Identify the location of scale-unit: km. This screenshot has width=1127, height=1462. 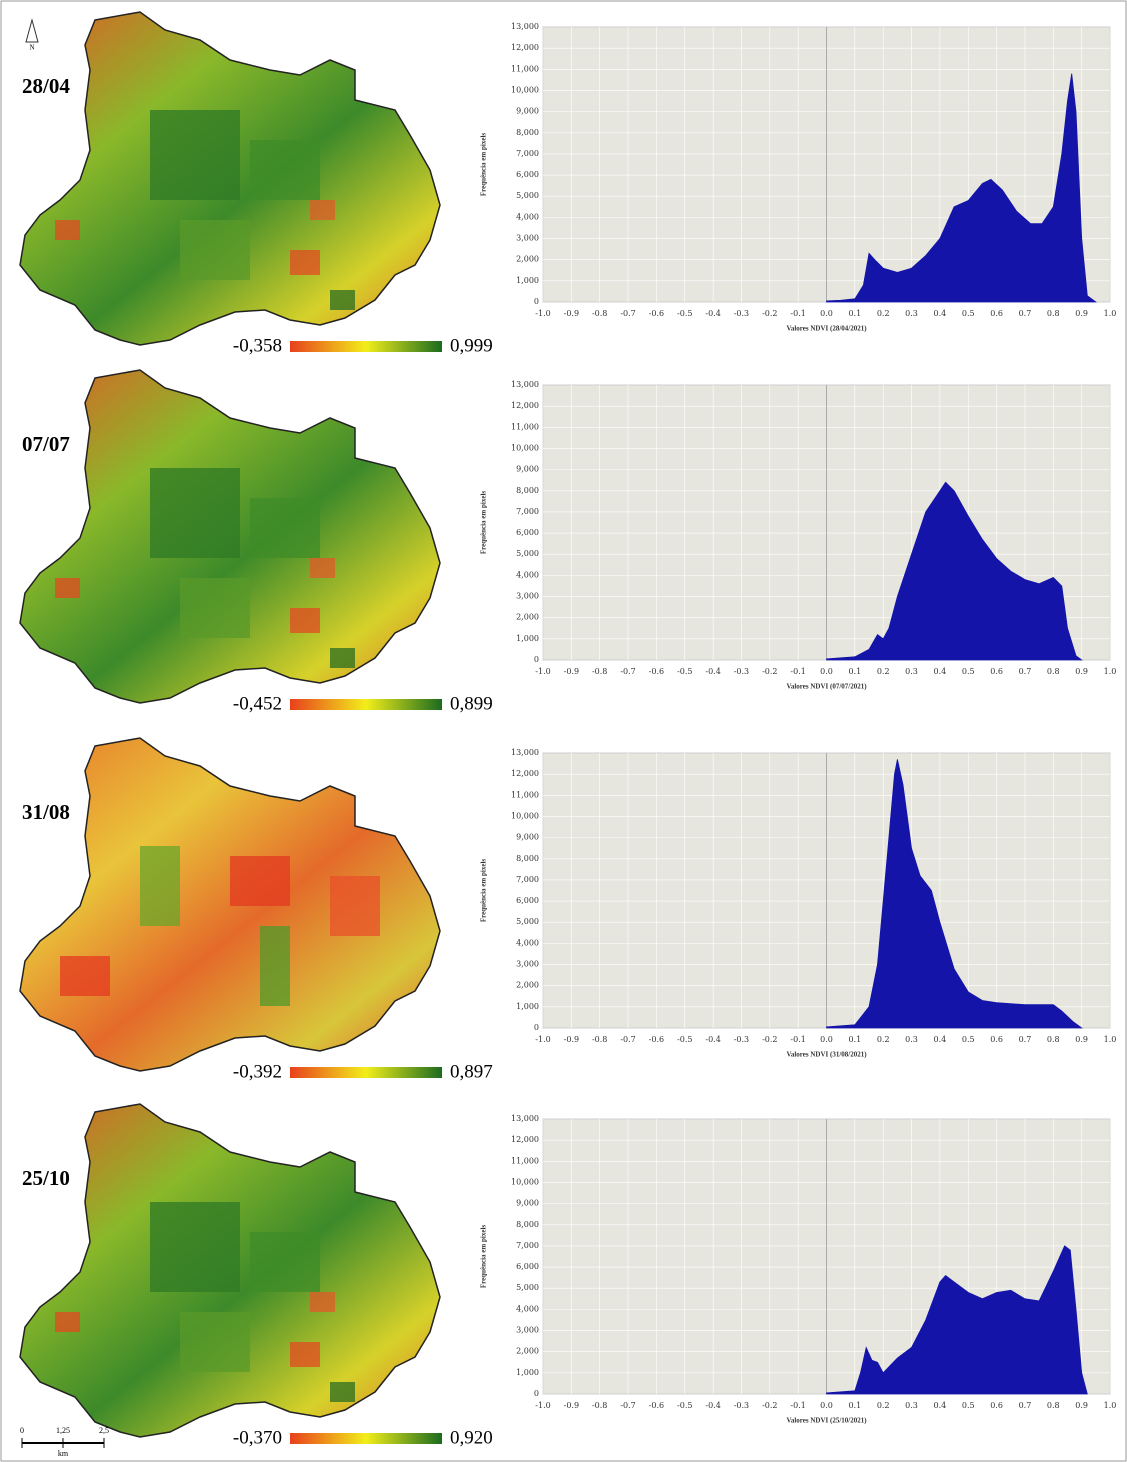
(63, 1453).